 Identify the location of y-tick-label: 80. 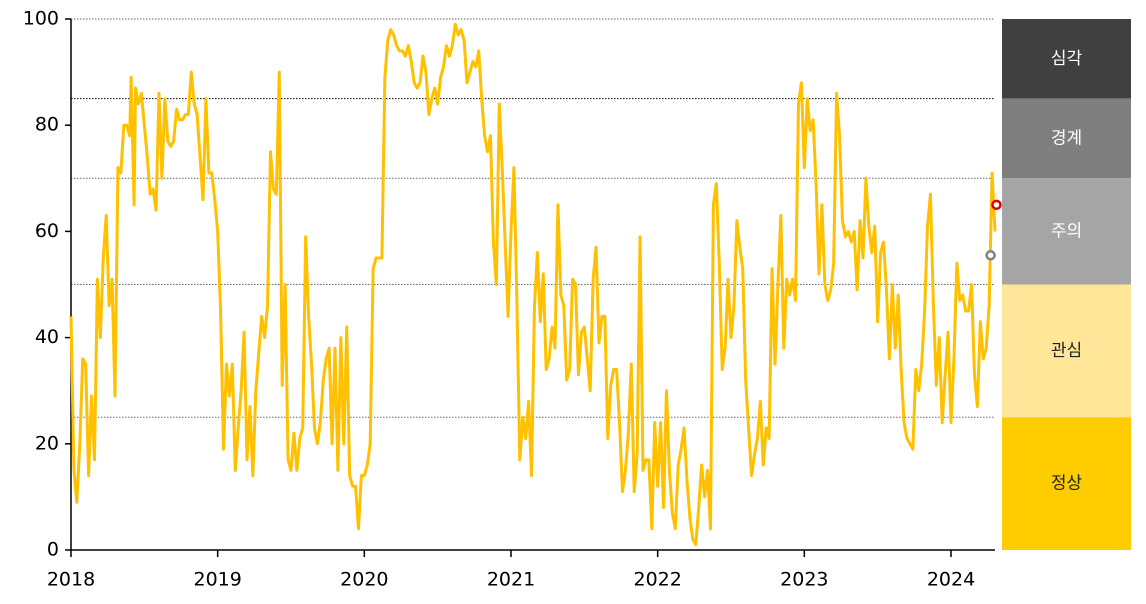
(47, 125).